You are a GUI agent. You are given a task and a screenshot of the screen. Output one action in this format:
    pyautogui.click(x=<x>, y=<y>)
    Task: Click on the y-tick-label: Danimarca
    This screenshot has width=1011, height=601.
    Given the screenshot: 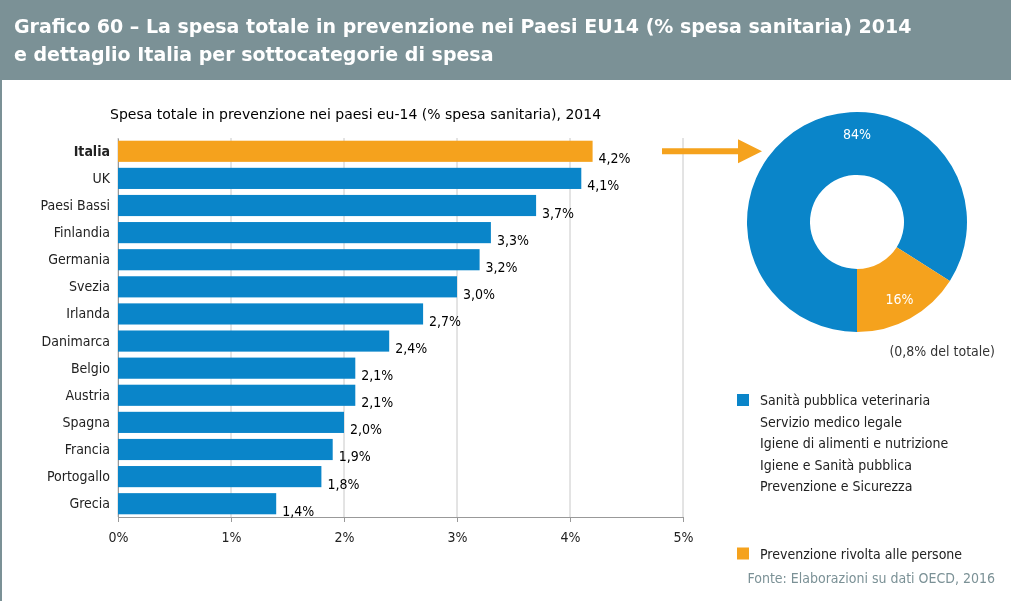 What is the action you would take?
    pyautogui.click(x=75, y=340)
    